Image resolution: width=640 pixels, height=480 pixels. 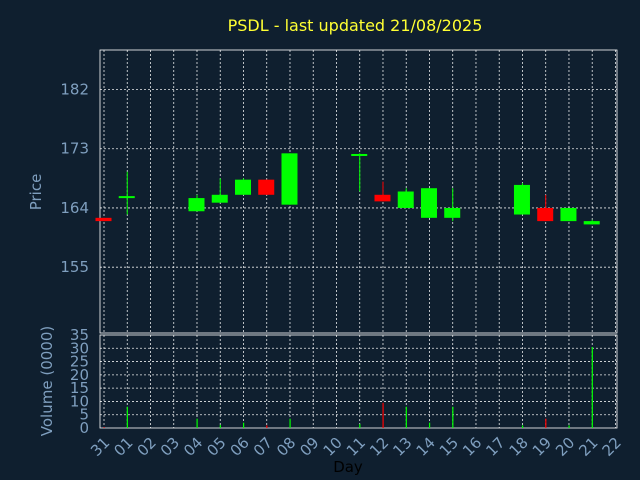 What do you see at coordinates (84, 428) in the screenshot?
I see `volume-tick-label: 0` at bounding box center [84, 428].